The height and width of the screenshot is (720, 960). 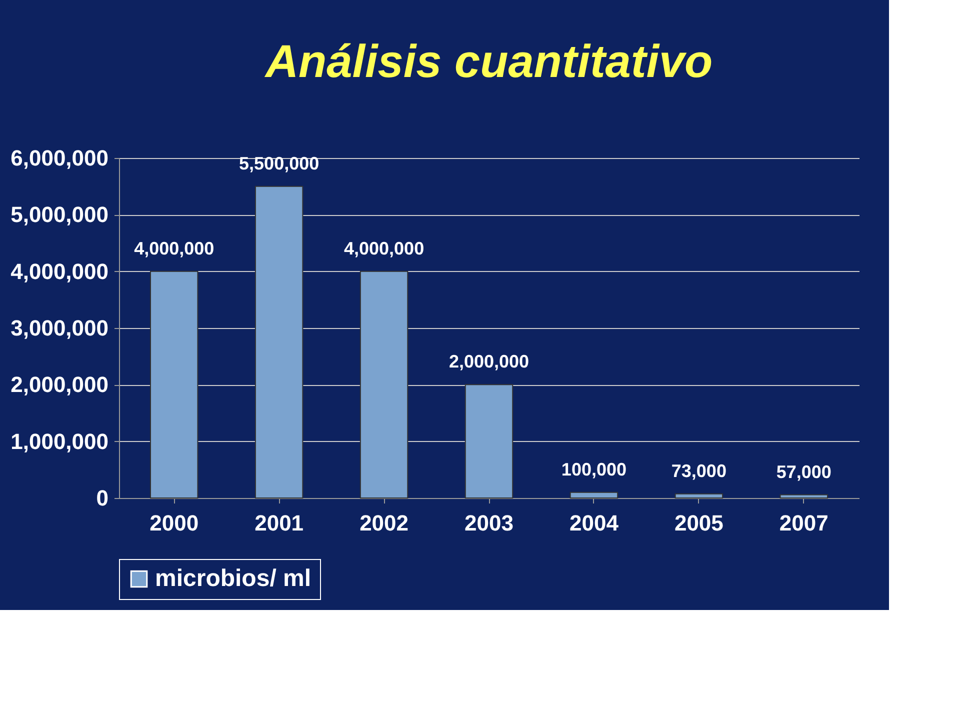 I want to click on data-label: 5,500,000, so click(x=279, y=163).